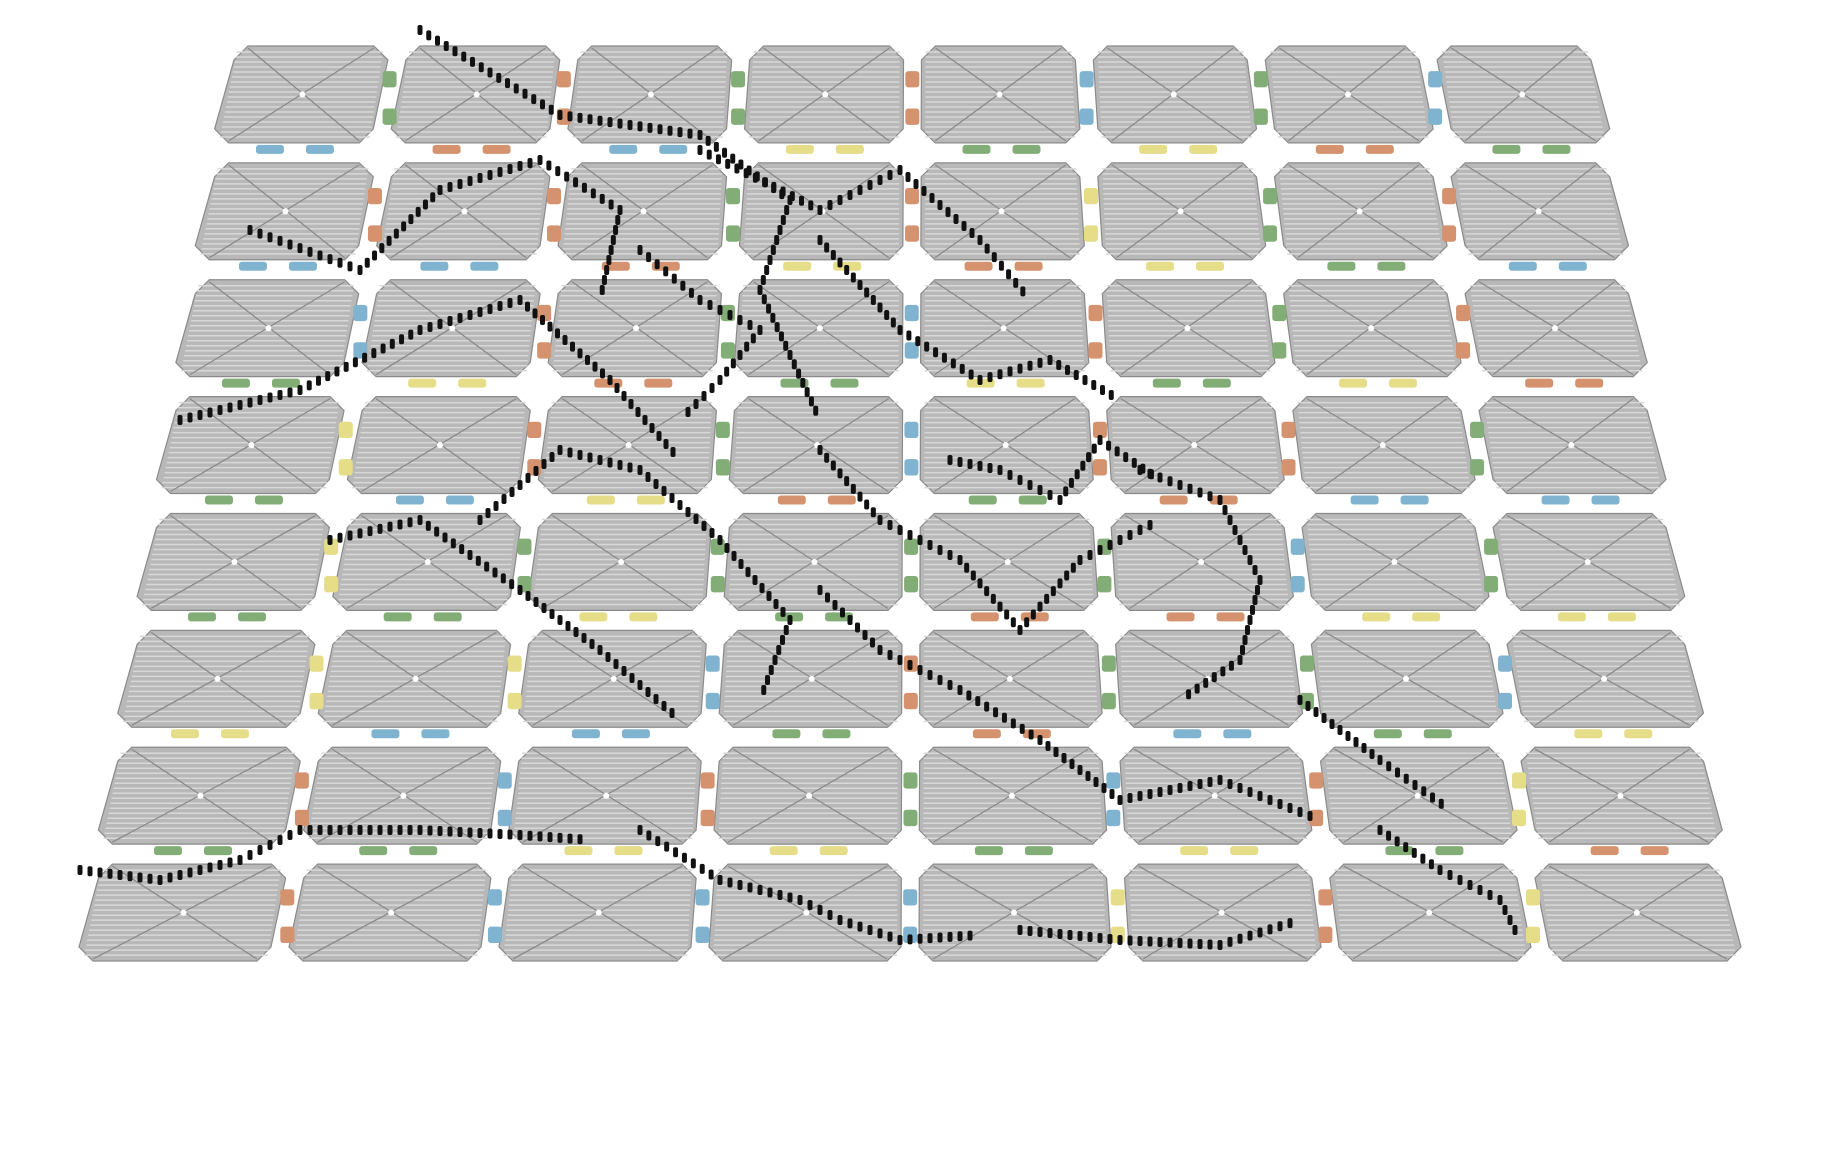  What do you see at coordinates (435, 225) in the screenshot?
I see `drawing-stroke` at bounding box center [435, 225].